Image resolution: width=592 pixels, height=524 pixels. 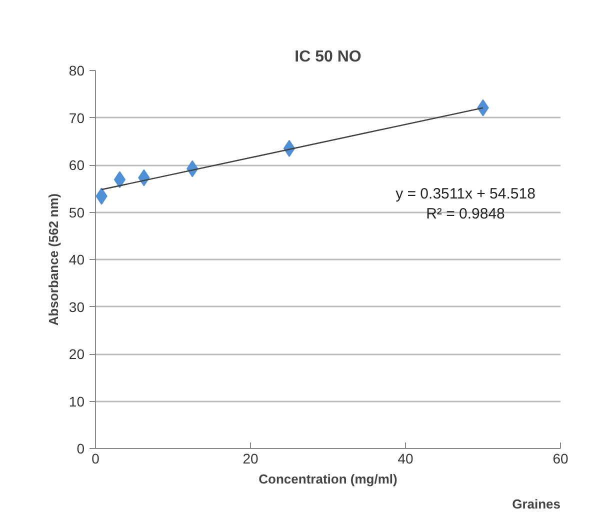 What do you see at coordinates (80, 448) in the screenshot?
I see `y-tick-label: 0` at bounding box center [80, 448].